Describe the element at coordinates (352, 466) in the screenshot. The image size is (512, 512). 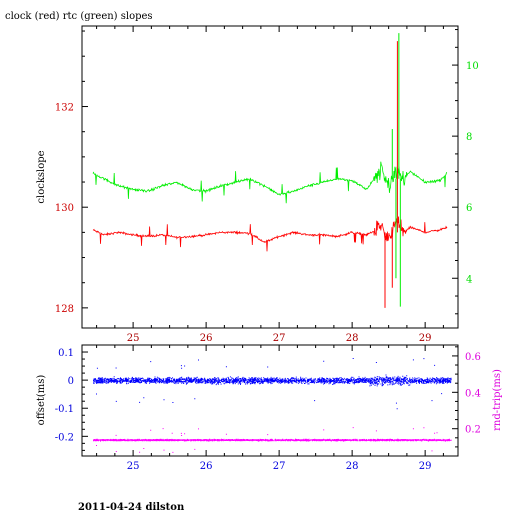
I see `bottom-x-tick-label: 28` at that location.